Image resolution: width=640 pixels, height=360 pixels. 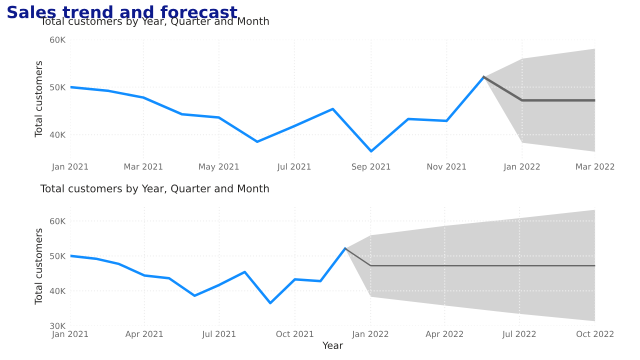 What do you see at coordinates (371, 167) in the screenshot?
I see `x-tick-label: Sep 2021` at bounding box center [371, 167].